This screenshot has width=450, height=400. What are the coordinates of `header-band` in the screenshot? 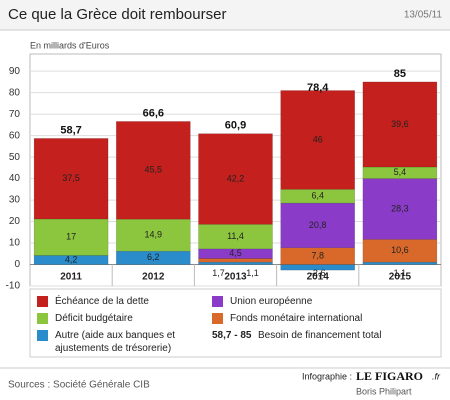 It's located at (225, 15).